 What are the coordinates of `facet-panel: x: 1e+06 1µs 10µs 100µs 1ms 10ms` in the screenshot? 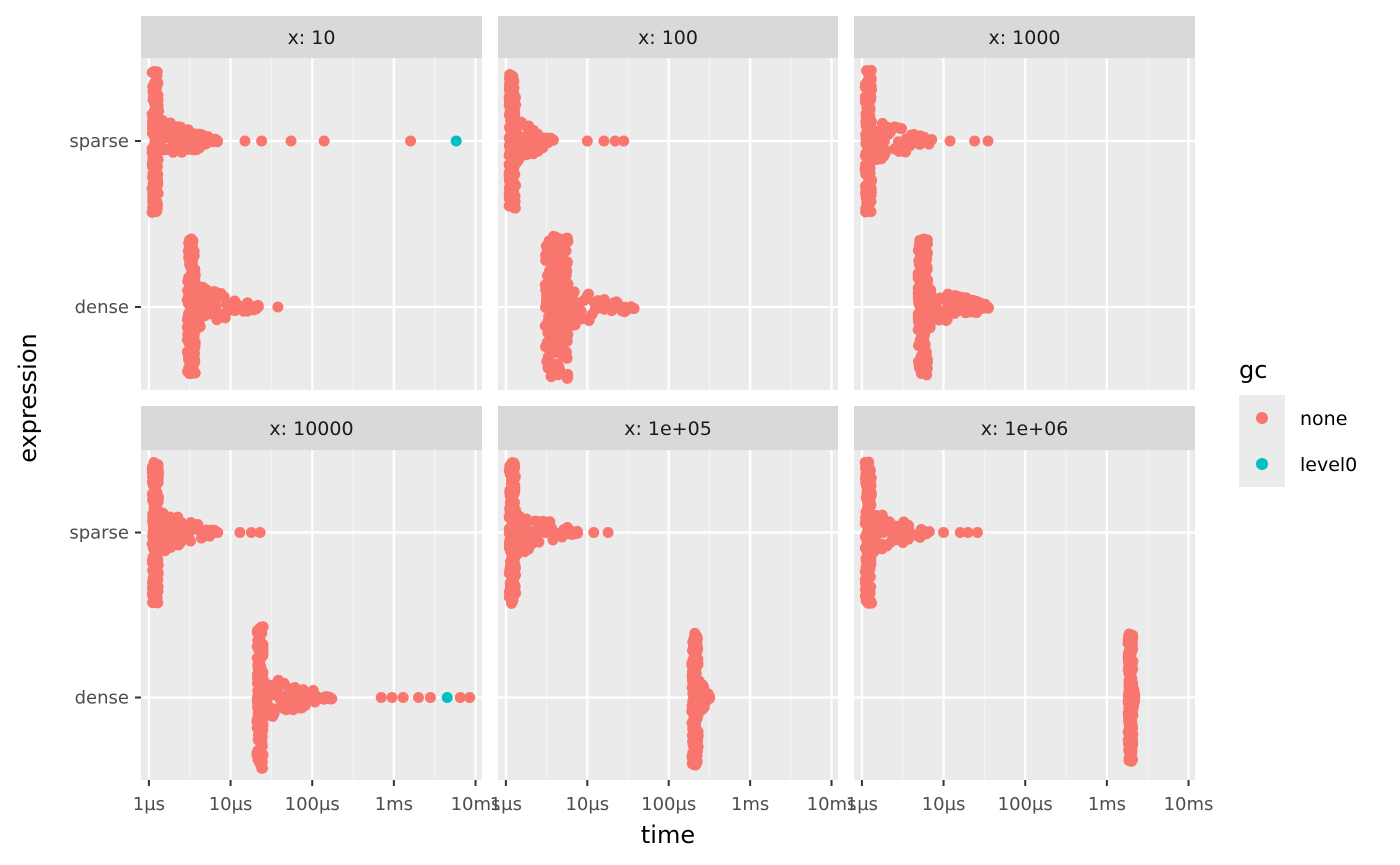 It's located at (1030, 610).